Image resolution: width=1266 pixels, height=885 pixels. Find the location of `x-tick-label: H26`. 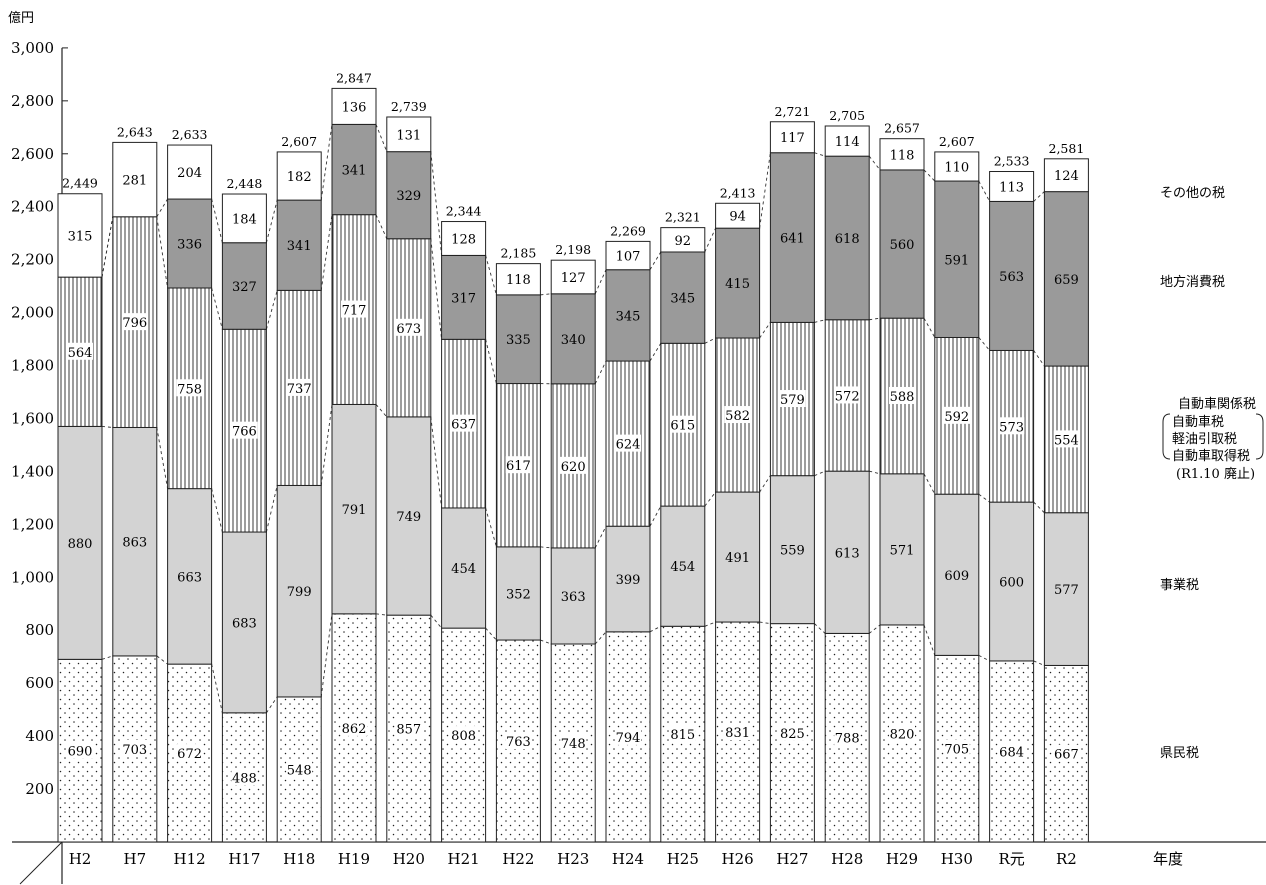

x-tick-label: H26 is located at coordinates (738, 859).